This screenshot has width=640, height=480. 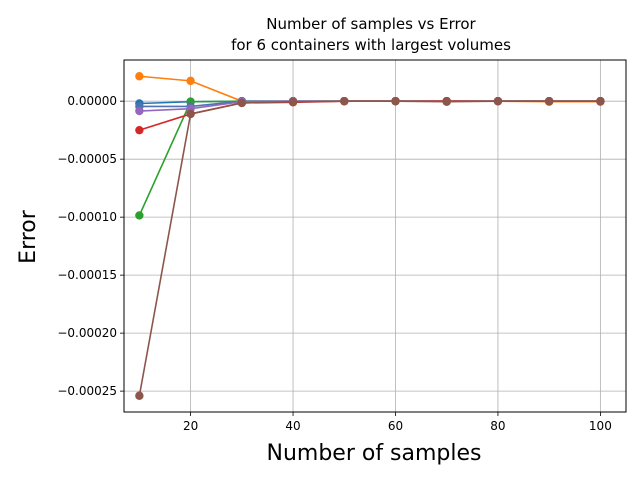 I want to click on chart-title-line-2: for 6 containers with largest volumes, so click(x=371, y=45).